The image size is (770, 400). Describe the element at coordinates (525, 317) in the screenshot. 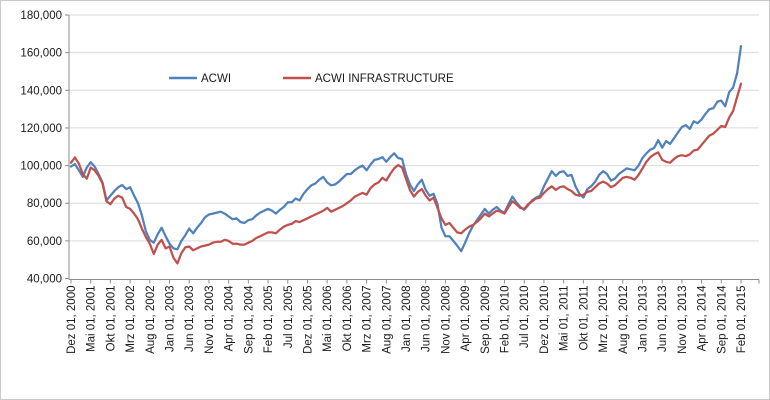

I see `x-tick-label: Jul 01, 2010` at that location.